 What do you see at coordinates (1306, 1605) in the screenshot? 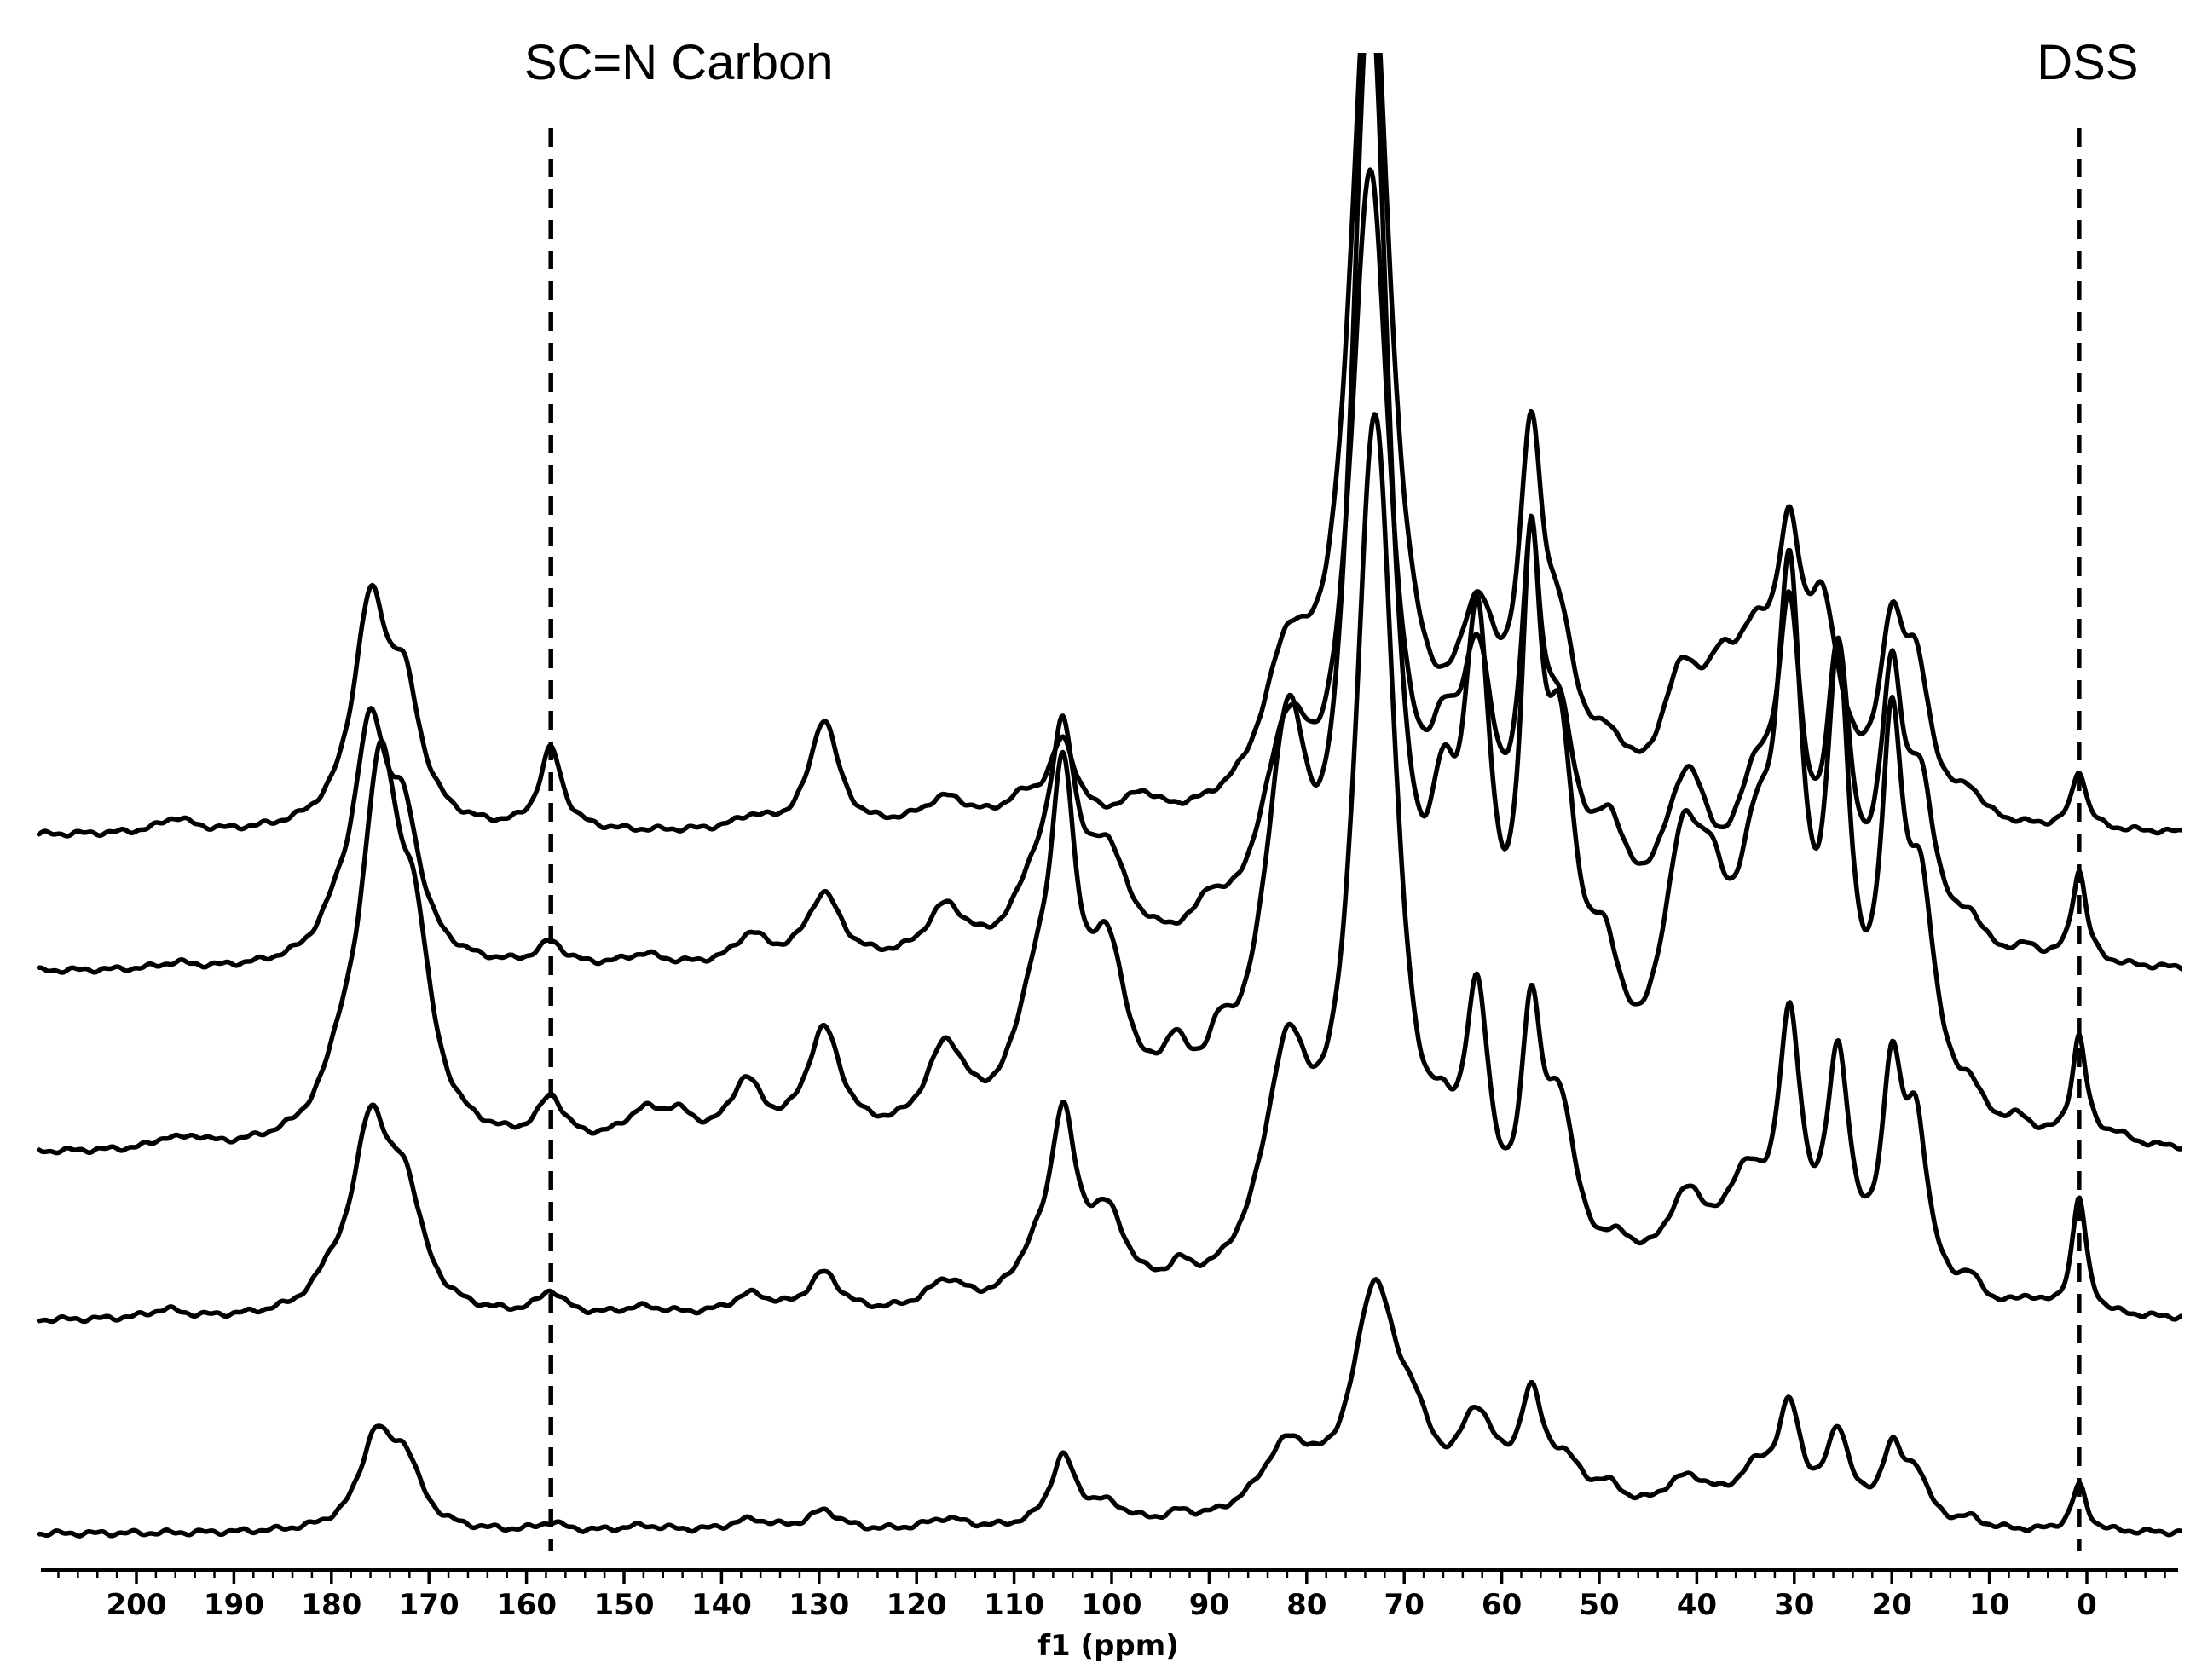
I see `x-tick-label: 80` at bounding box center [1306, 1605].